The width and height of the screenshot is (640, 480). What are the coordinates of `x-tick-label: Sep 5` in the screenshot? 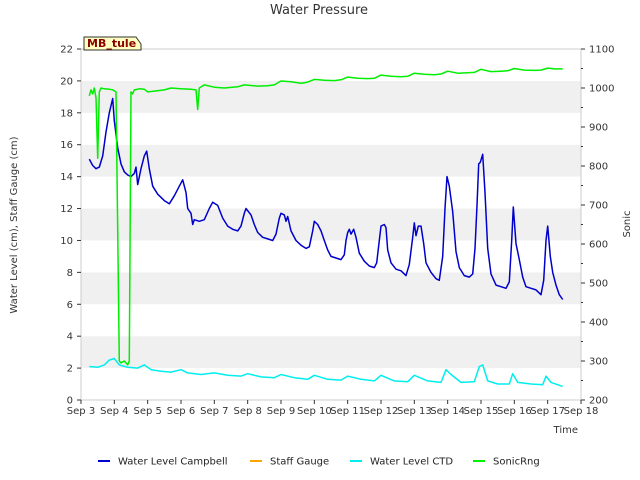 It's located at (147, 411).